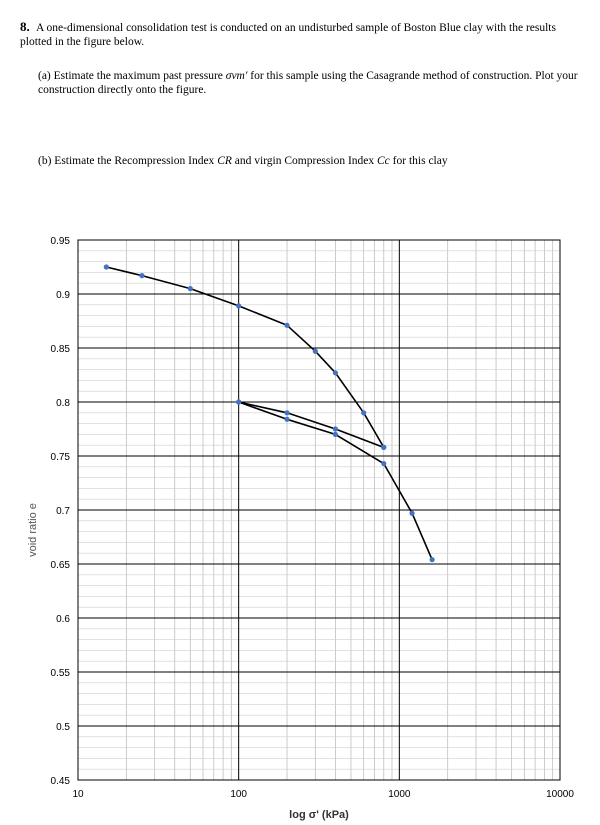  I want to click on part-a-symbol: σvm′, so click(236, 76).